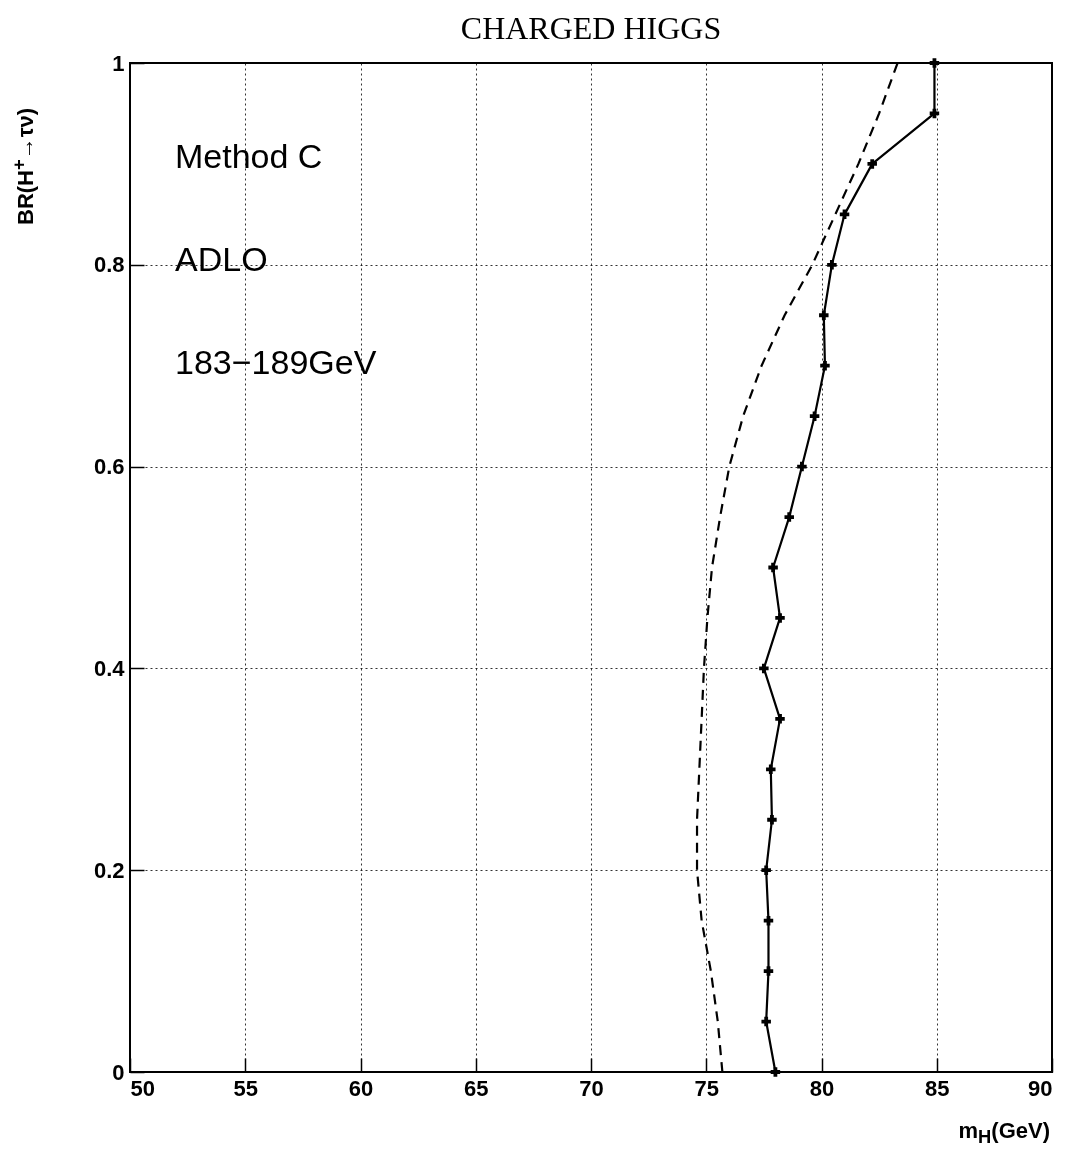  What do you see at coordinates (276, 362) in the screenshot?
I see `annotation: 183−189GeV` at bounding box center [276, 362].